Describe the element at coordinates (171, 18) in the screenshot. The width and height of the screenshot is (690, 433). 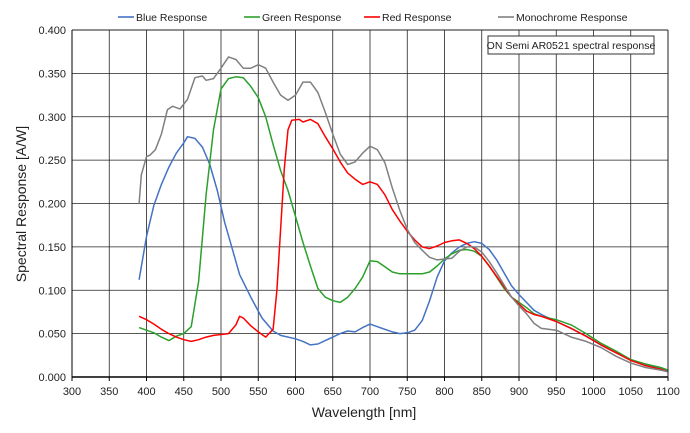
I see `legend-label: Blue Response` at that location.